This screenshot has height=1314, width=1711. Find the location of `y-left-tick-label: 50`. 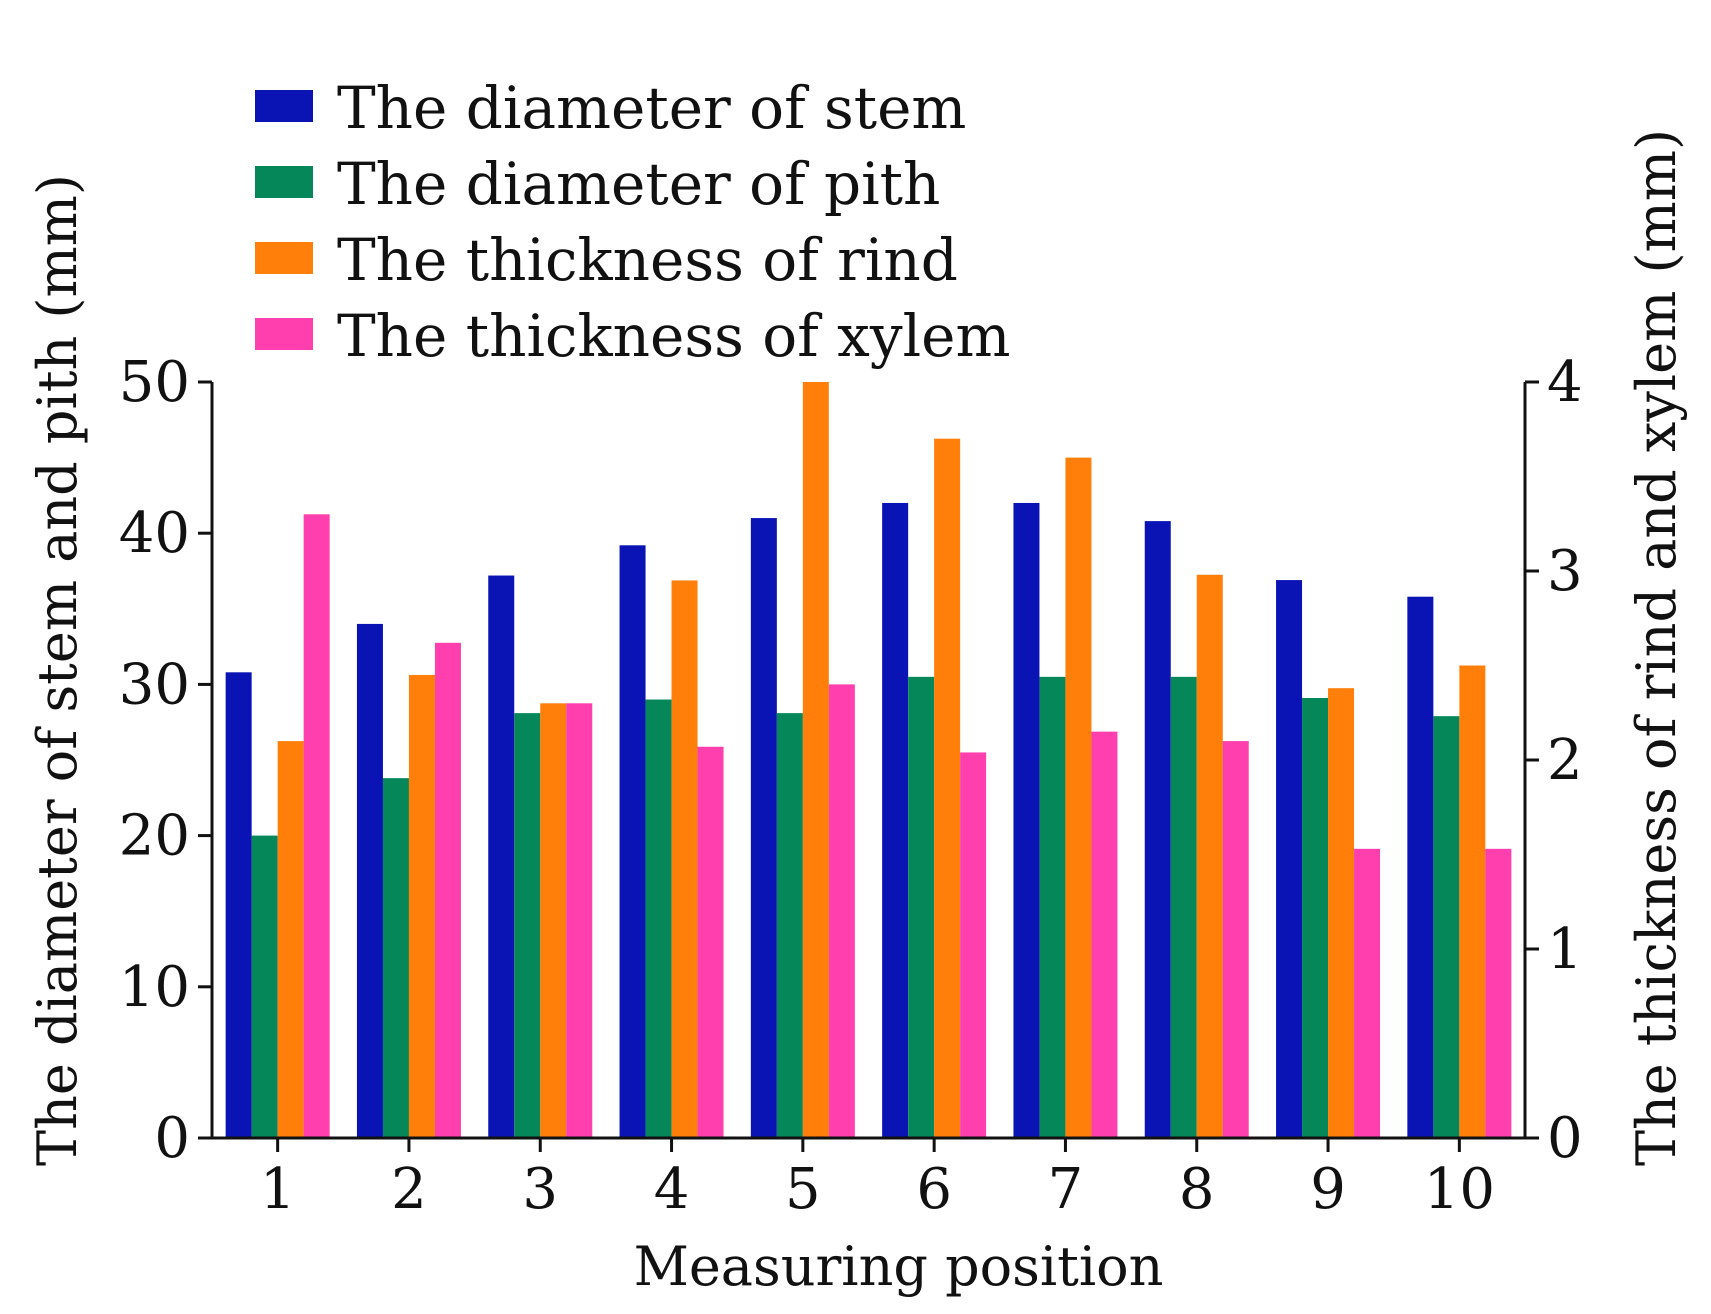

y-left-tick-label: 50 is located at coordinates (154, 382).